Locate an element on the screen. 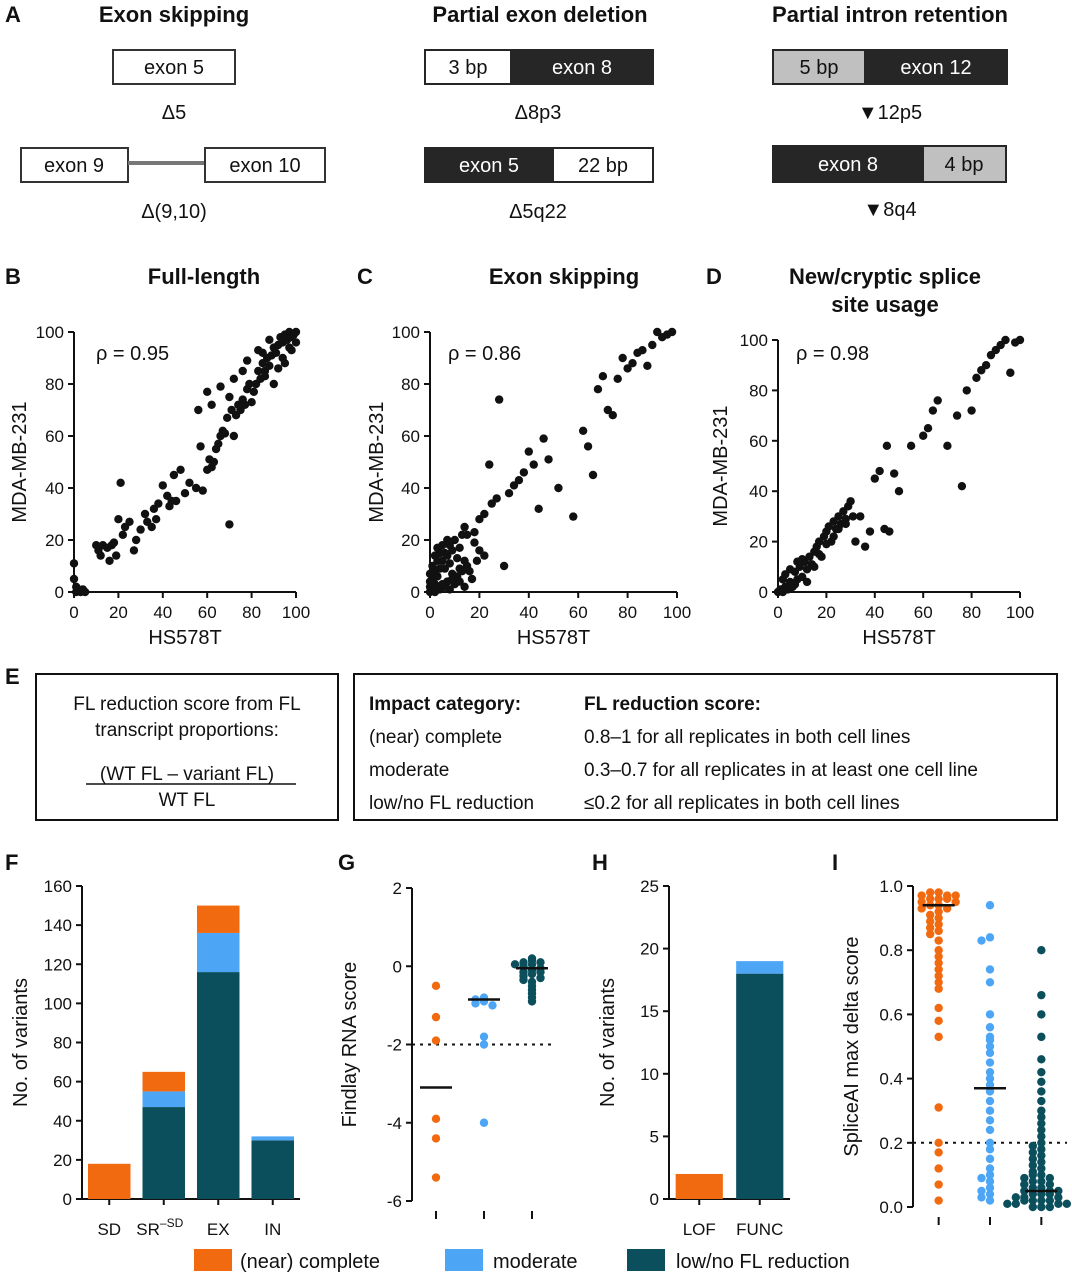  panel-c-y-tick-label: 20 is located at coordinates (410, 540).